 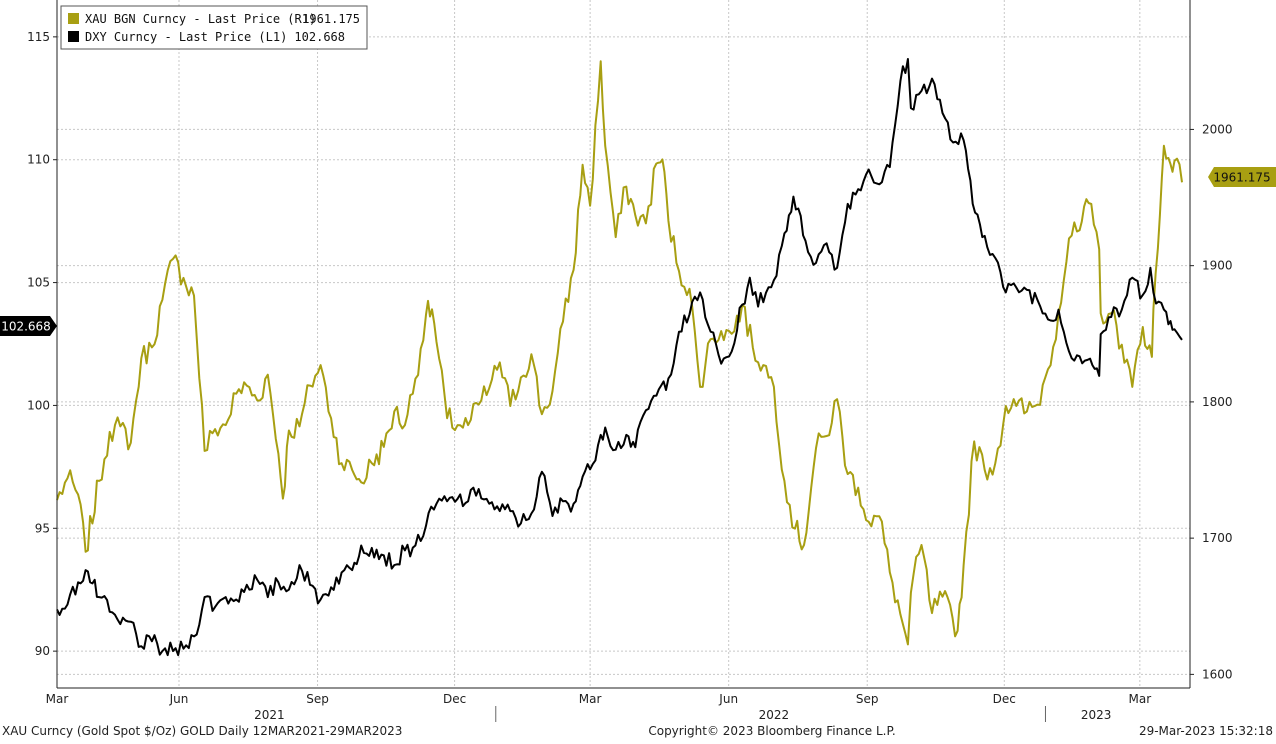 I want to click on left-tick-label: 105, so click(x=38, y=283).